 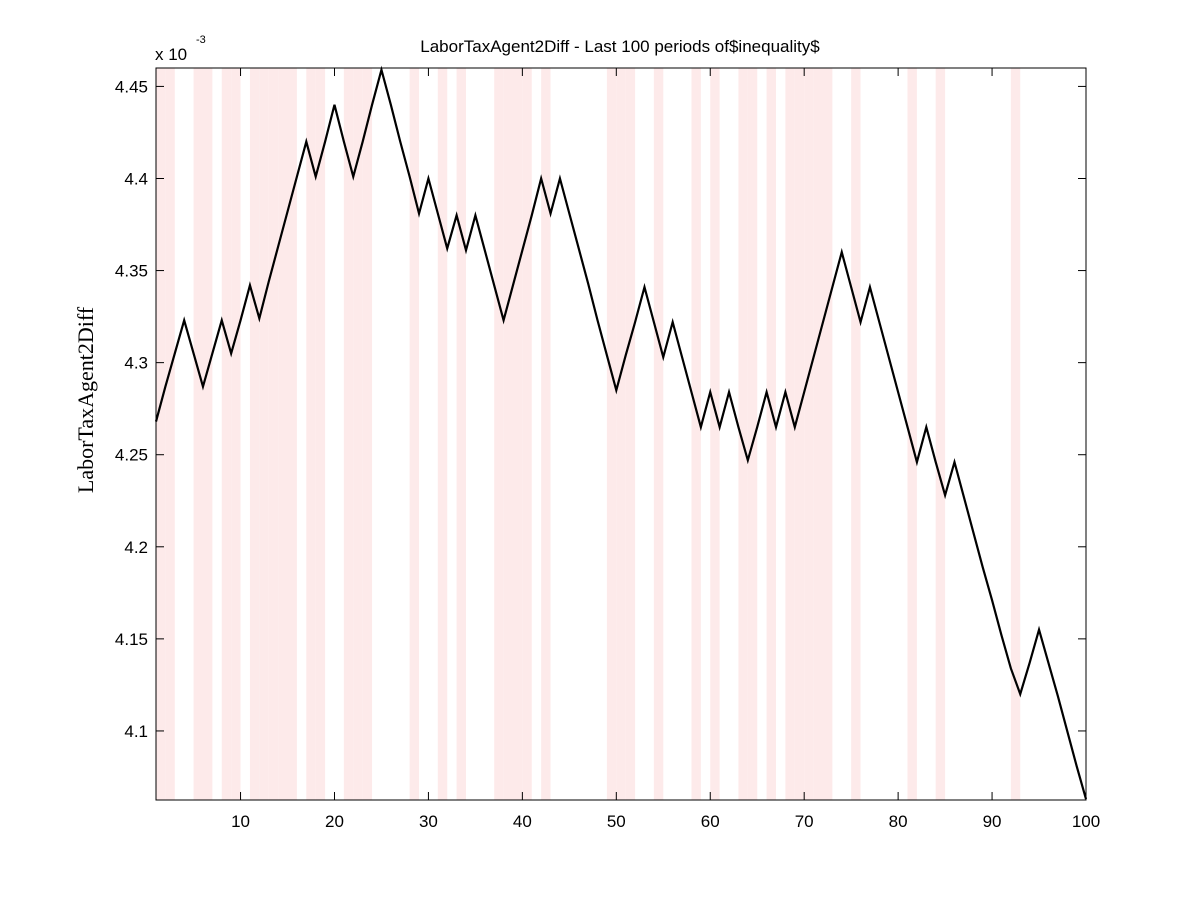 What do you see at coordinates (136, 547) in the screenshot?
I see `y-tick-label: 4.2` at bounding box center [136, 547].